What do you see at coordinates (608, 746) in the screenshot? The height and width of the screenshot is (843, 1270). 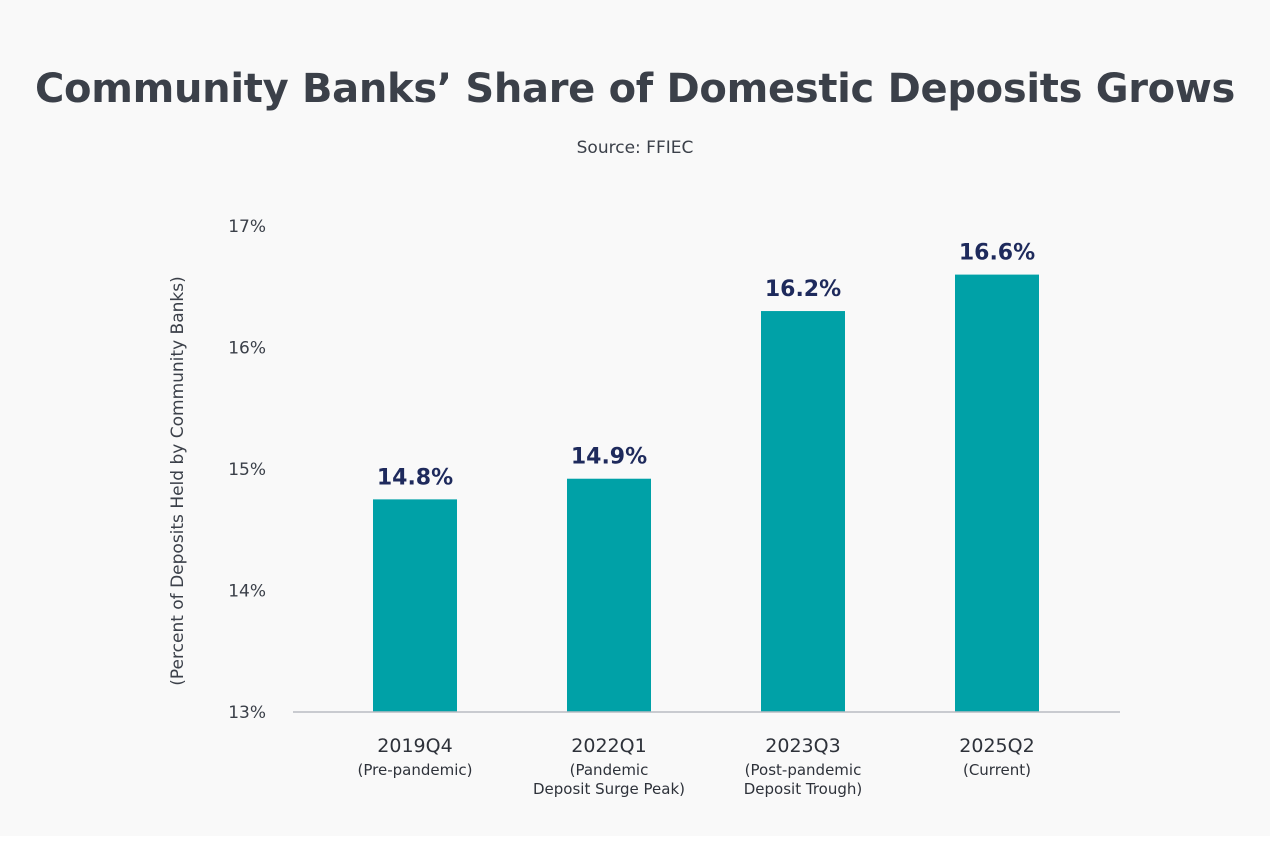 I see `x-tick-label: 2022Q1` at bounding box center [608, 746].